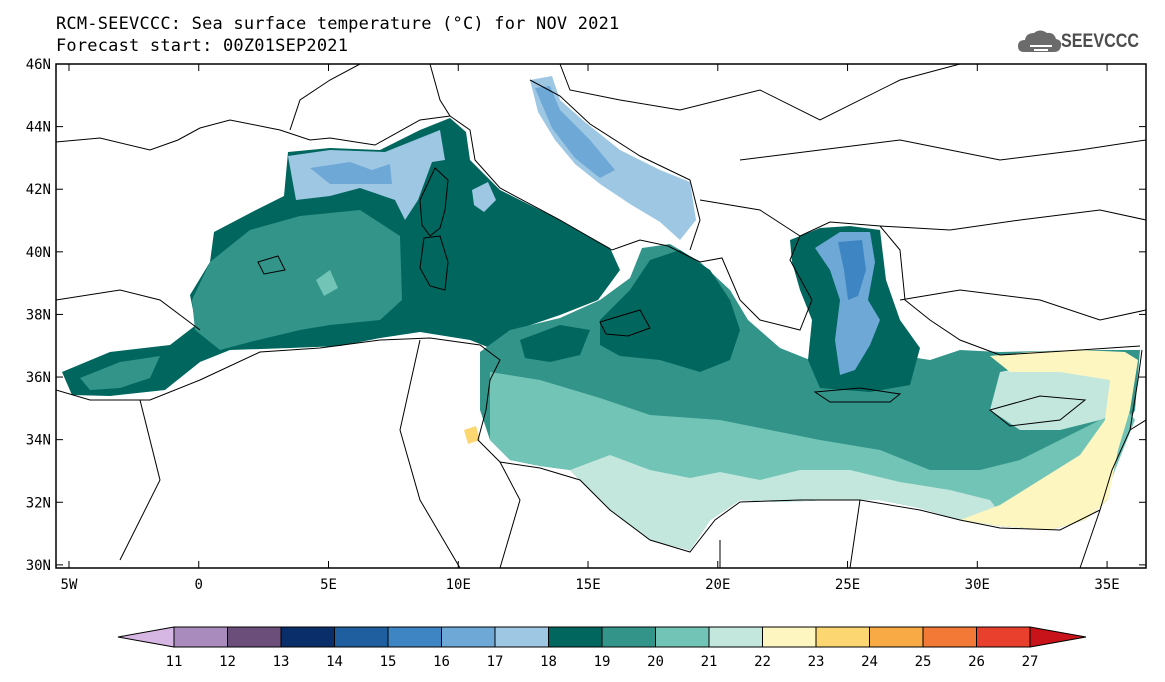  What do you see at coordinates (38, 190) in the screenshot?
I see `lat-tick-label: 42N` at bounding box center [38, 190].